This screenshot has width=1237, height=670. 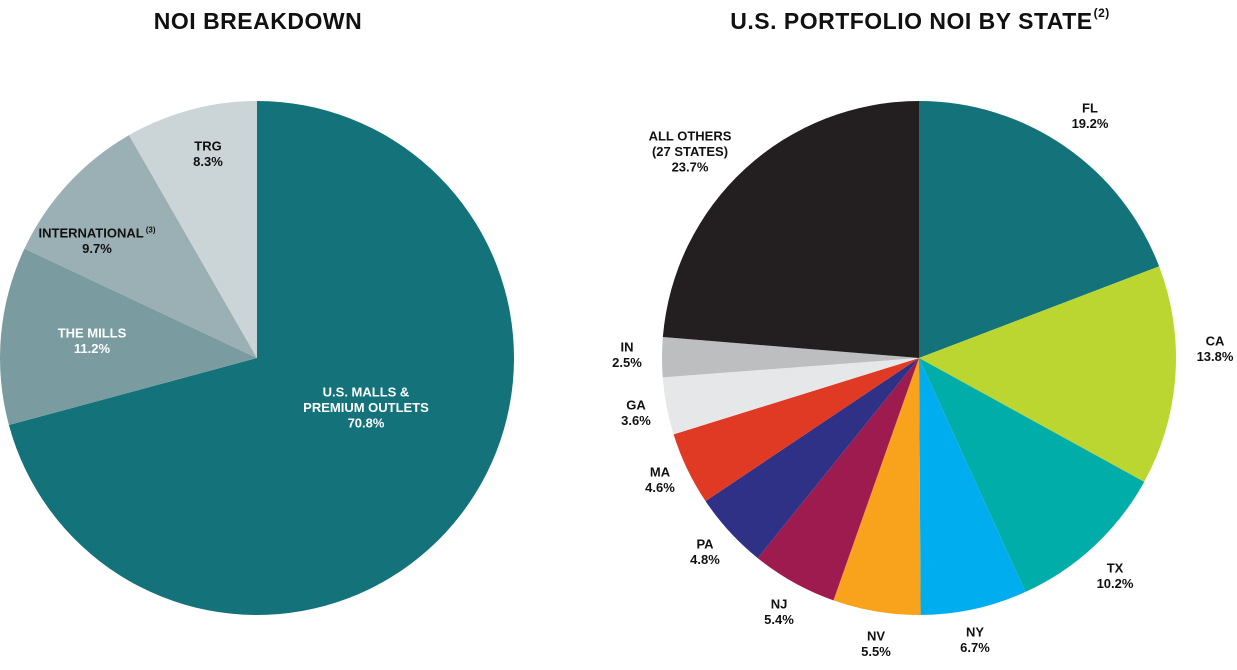 What do you see at coordinates (690, 167) in the screenshot?
I see `noi-by-state-value-all-others-27-states: 23.7%` at bounding box center [690, 167].